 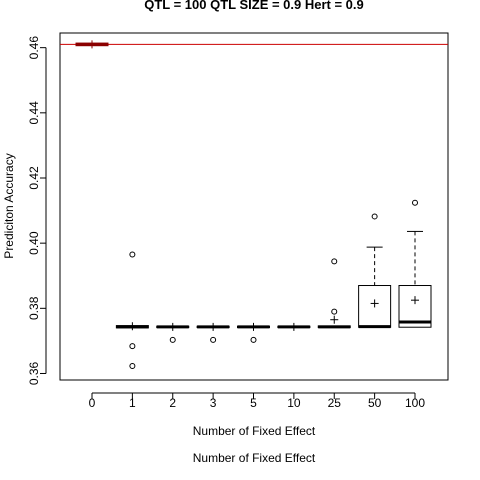 I want to click on x-axis-label: Number of Fixed Effect, so click(x=254, y=431).